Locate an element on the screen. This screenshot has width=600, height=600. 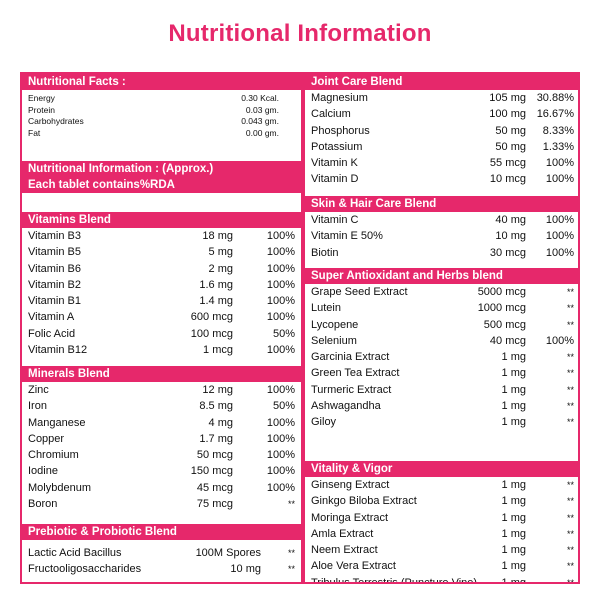
nutrient-amount: 1 mcg is located at coordinates (218, 350).